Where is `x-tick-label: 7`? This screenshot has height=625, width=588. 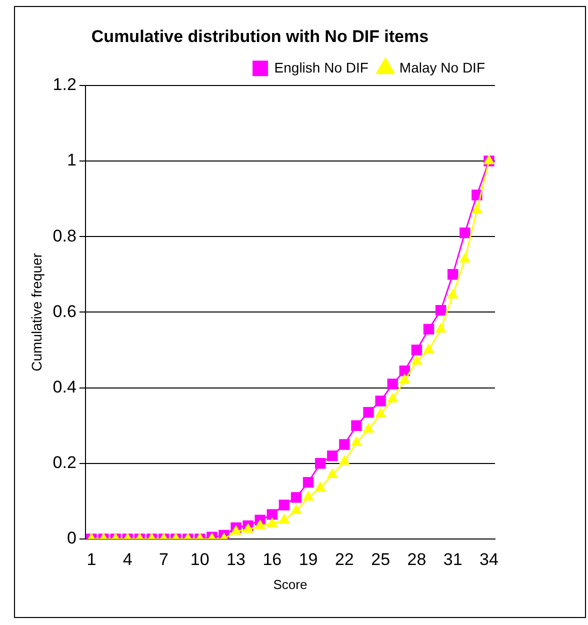 x-tick-label: 7 is located at coordinates (163, 559).